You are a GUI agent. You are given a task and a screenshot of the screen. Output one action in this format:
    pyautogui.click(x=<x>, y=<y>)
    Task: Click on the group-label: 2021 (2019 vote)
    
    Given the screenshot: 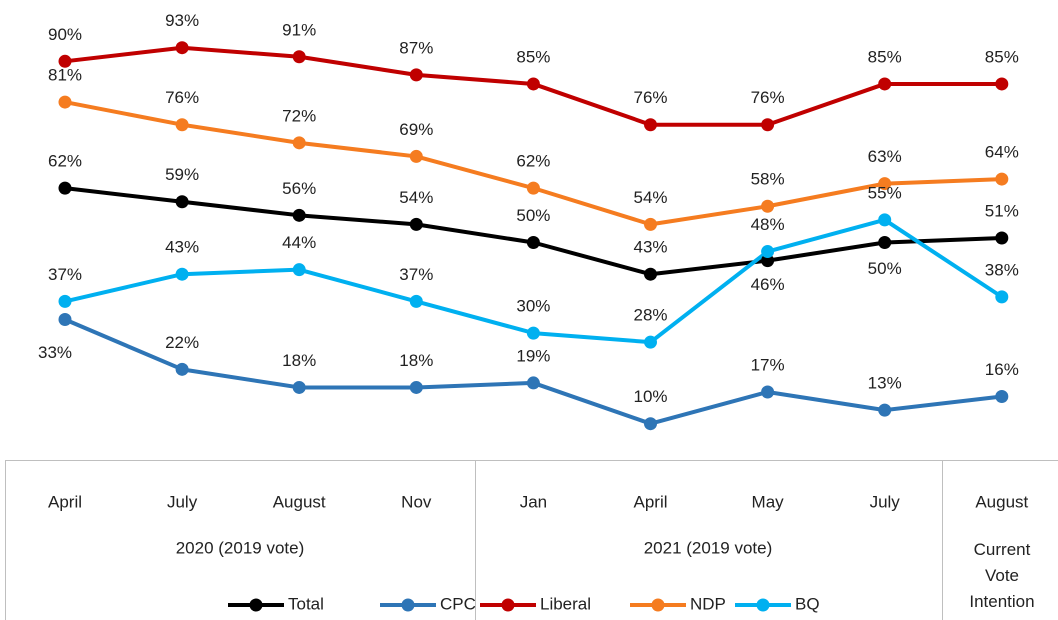 What is the action you would take?
    pyautogui.click(x=708, y=547)
    